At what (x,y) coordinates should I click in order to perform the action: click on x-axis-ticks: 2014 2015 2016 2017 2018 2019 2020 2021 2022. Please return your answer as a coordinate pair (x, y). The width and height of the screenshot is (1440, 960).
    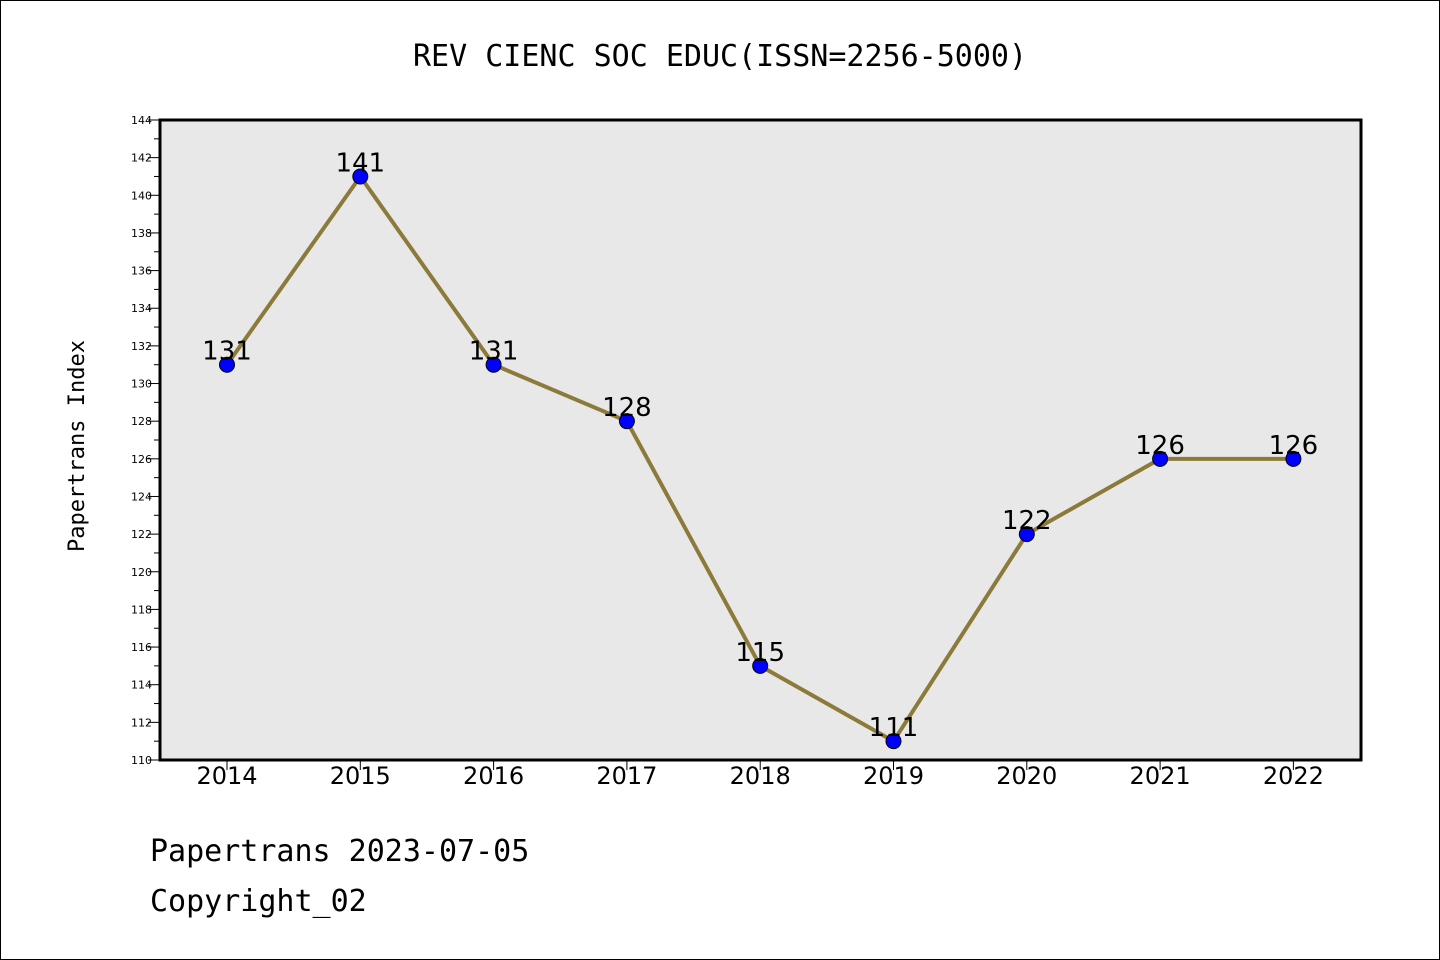
    Looking at the image, I should click on (760, 775).